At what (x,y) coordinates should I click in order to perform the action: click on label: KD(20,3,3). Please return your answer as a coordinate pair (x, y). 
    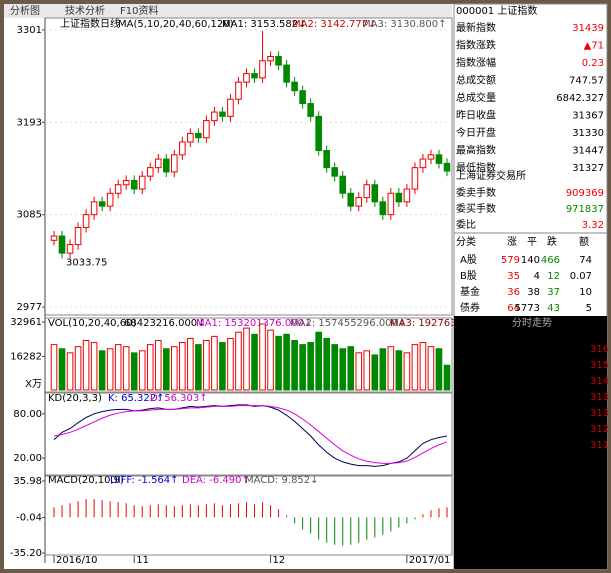
    Looking at the image, I should click on (75, 398).